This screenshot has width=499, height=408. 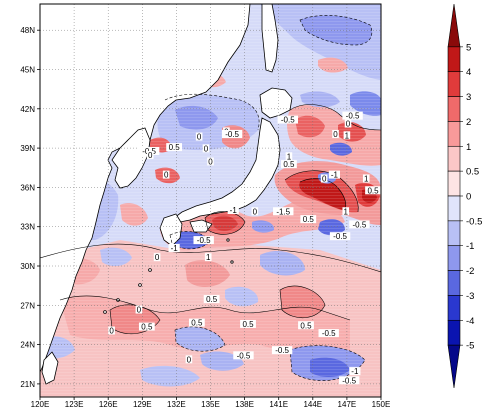 What do you see at coordinates (312, 404) in the screenshot?
I see `lon-tick-label: 144E` at bounding box center [312, 404].